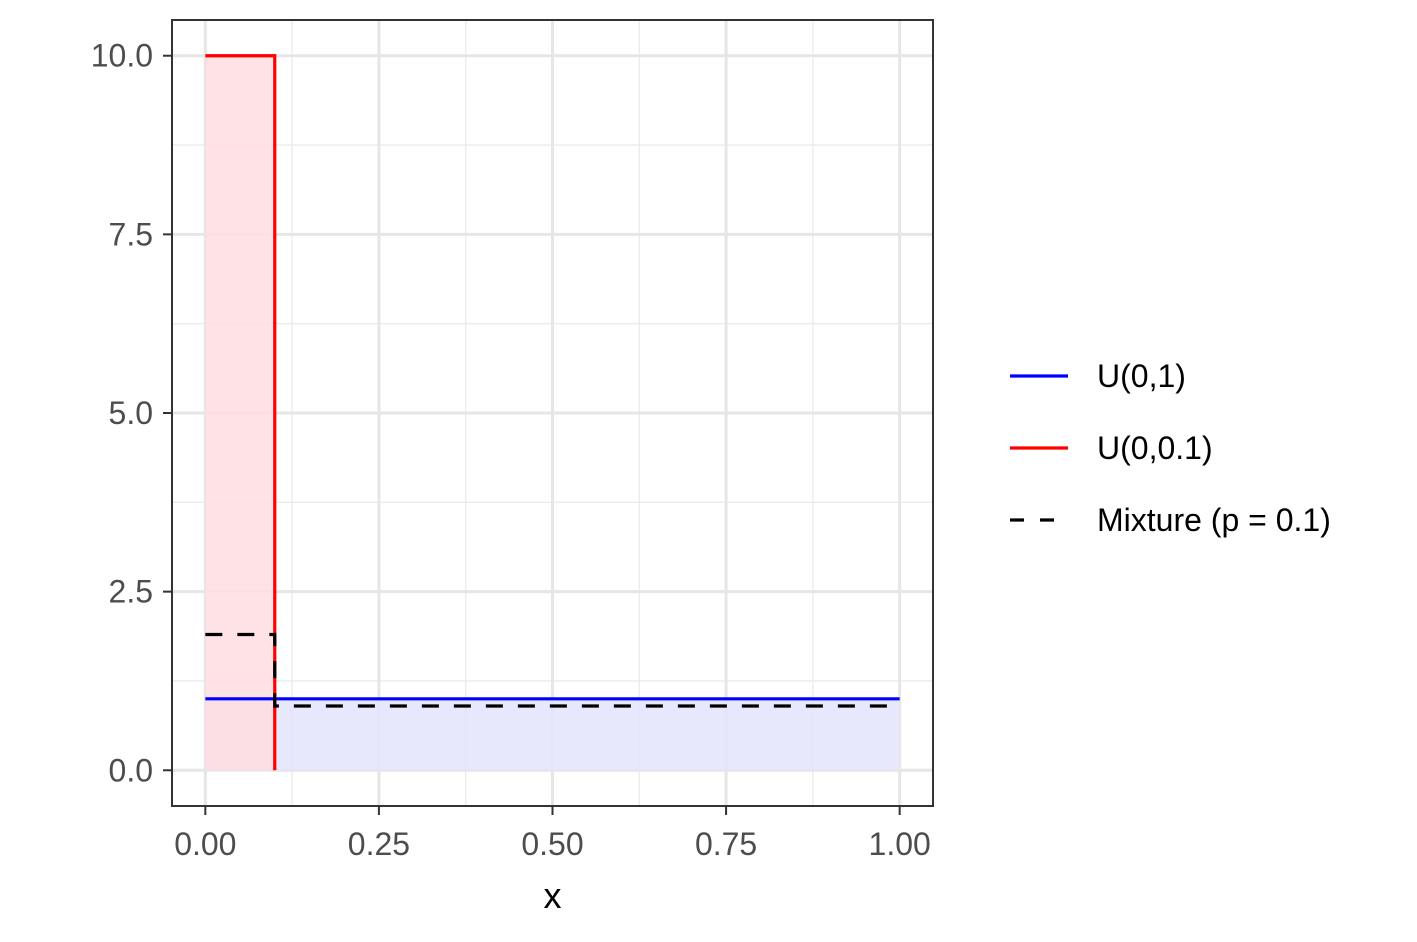 This screenshot has width=1417, height=942. Describe the element at coordinates (131, 234) in the screenshot. I see `y-tick-label: 7.5` at that location.